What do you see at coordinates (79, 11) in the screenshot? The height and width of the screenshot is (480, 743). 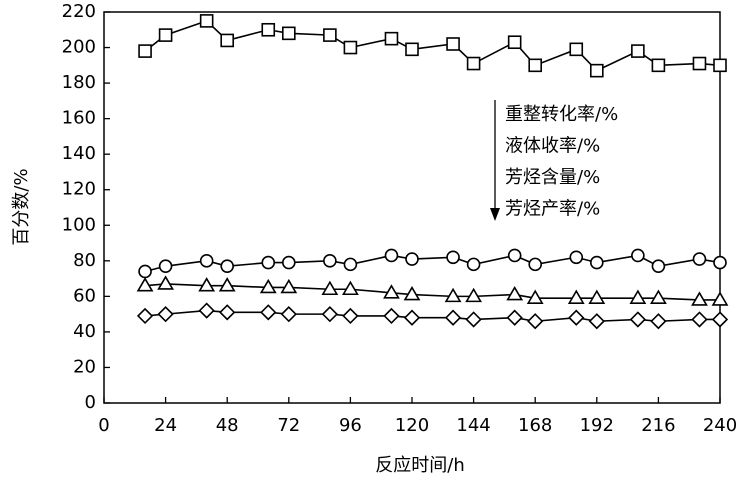 I see `y-tick-label: 220` at bounding box center [79, 11].